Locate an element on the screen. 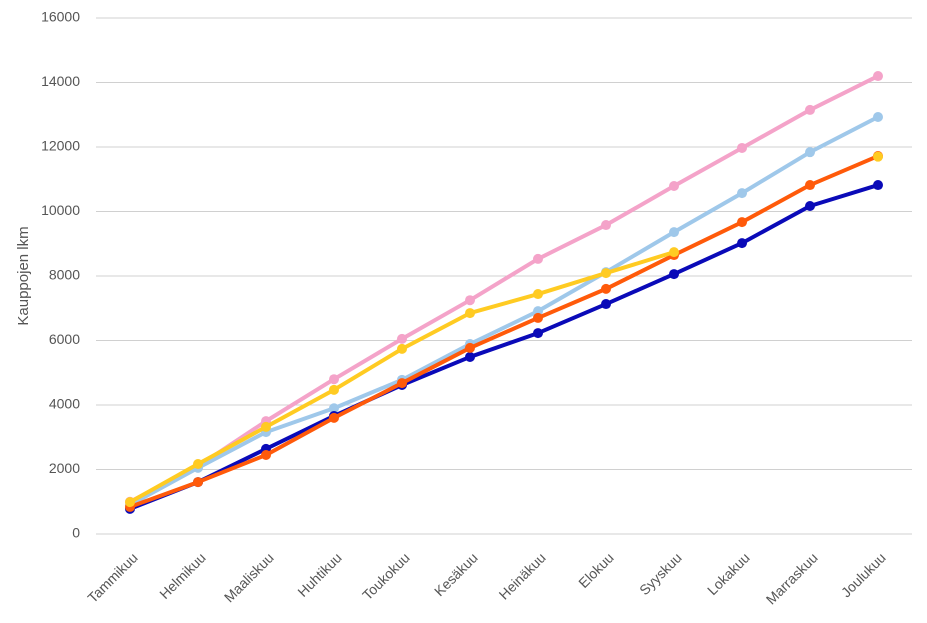 The height and width of the screenshot is (623, 927). y-tick-label: 12000 is located at coordinates (60, 146).